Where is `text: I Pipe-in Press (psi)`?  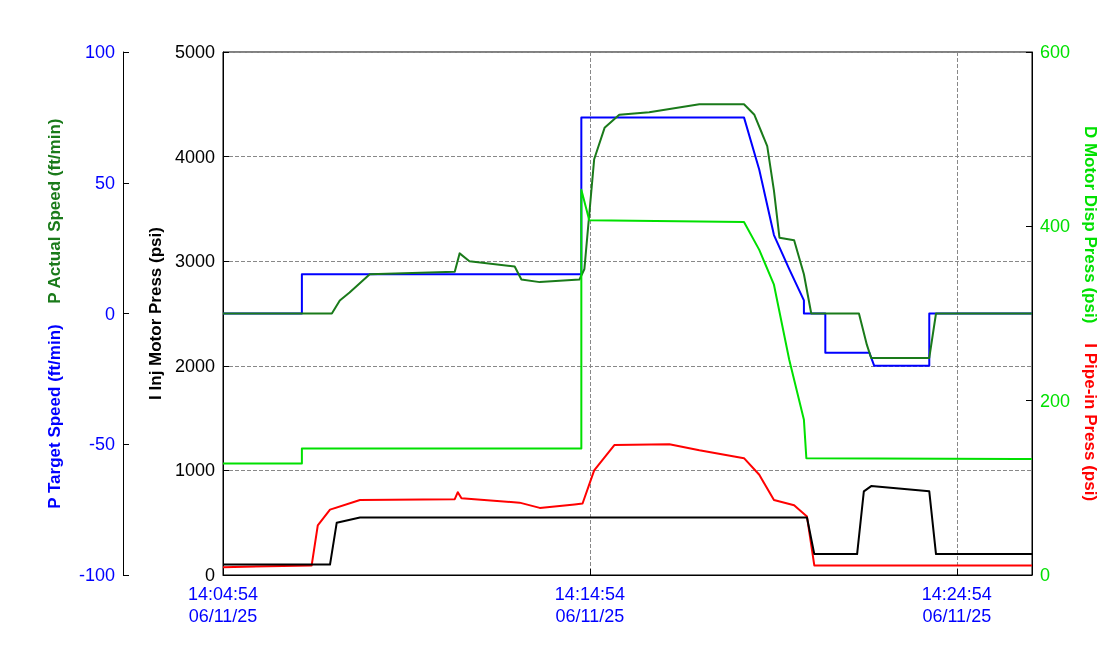
text: I Pipe-in Press (psi) is located at coordinates (1090, 422).